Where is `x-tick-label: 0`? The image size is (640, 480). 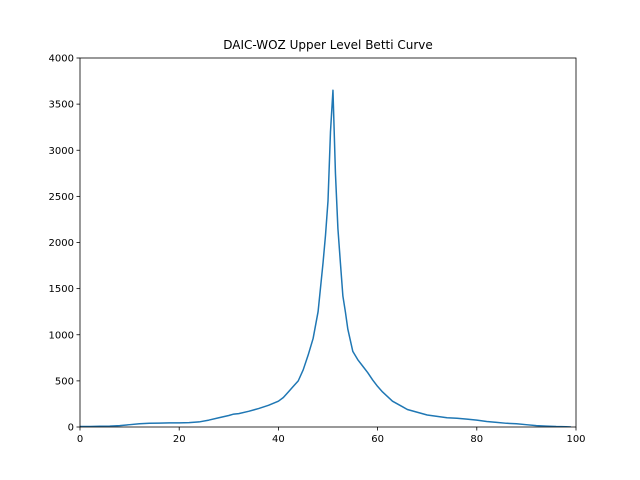 x-tick-label: 0 is located at coordinates (80, 439).